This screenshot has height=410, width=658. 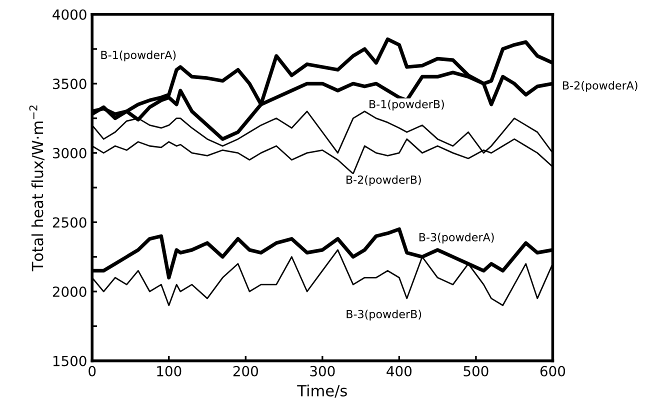 What do you see at coordinates (384, 315) in the screenshot?
I see `series-label: B-3(powderB)` at bounding box center [384, 315].